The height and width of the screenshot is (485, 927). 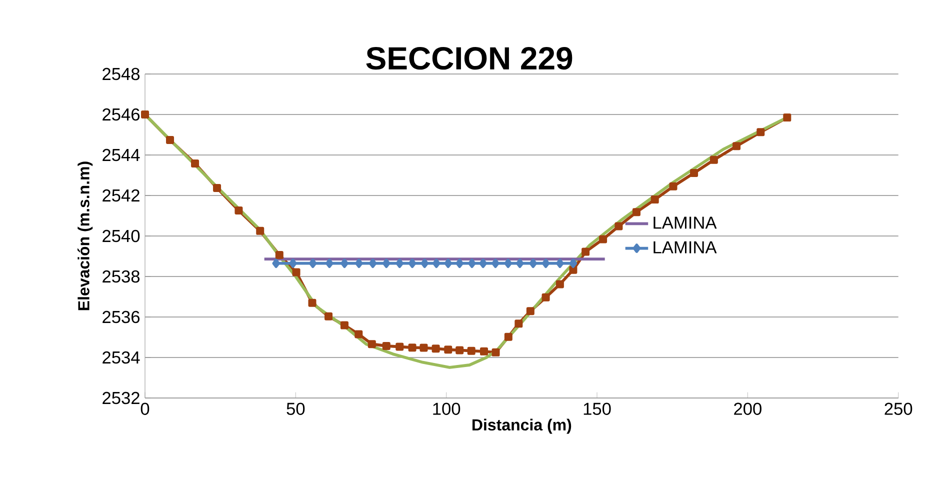 What do you see at coordinates (597, 408) in the screenshot?
I see `x-tick-label: 150` at bounding box center [597, 408].